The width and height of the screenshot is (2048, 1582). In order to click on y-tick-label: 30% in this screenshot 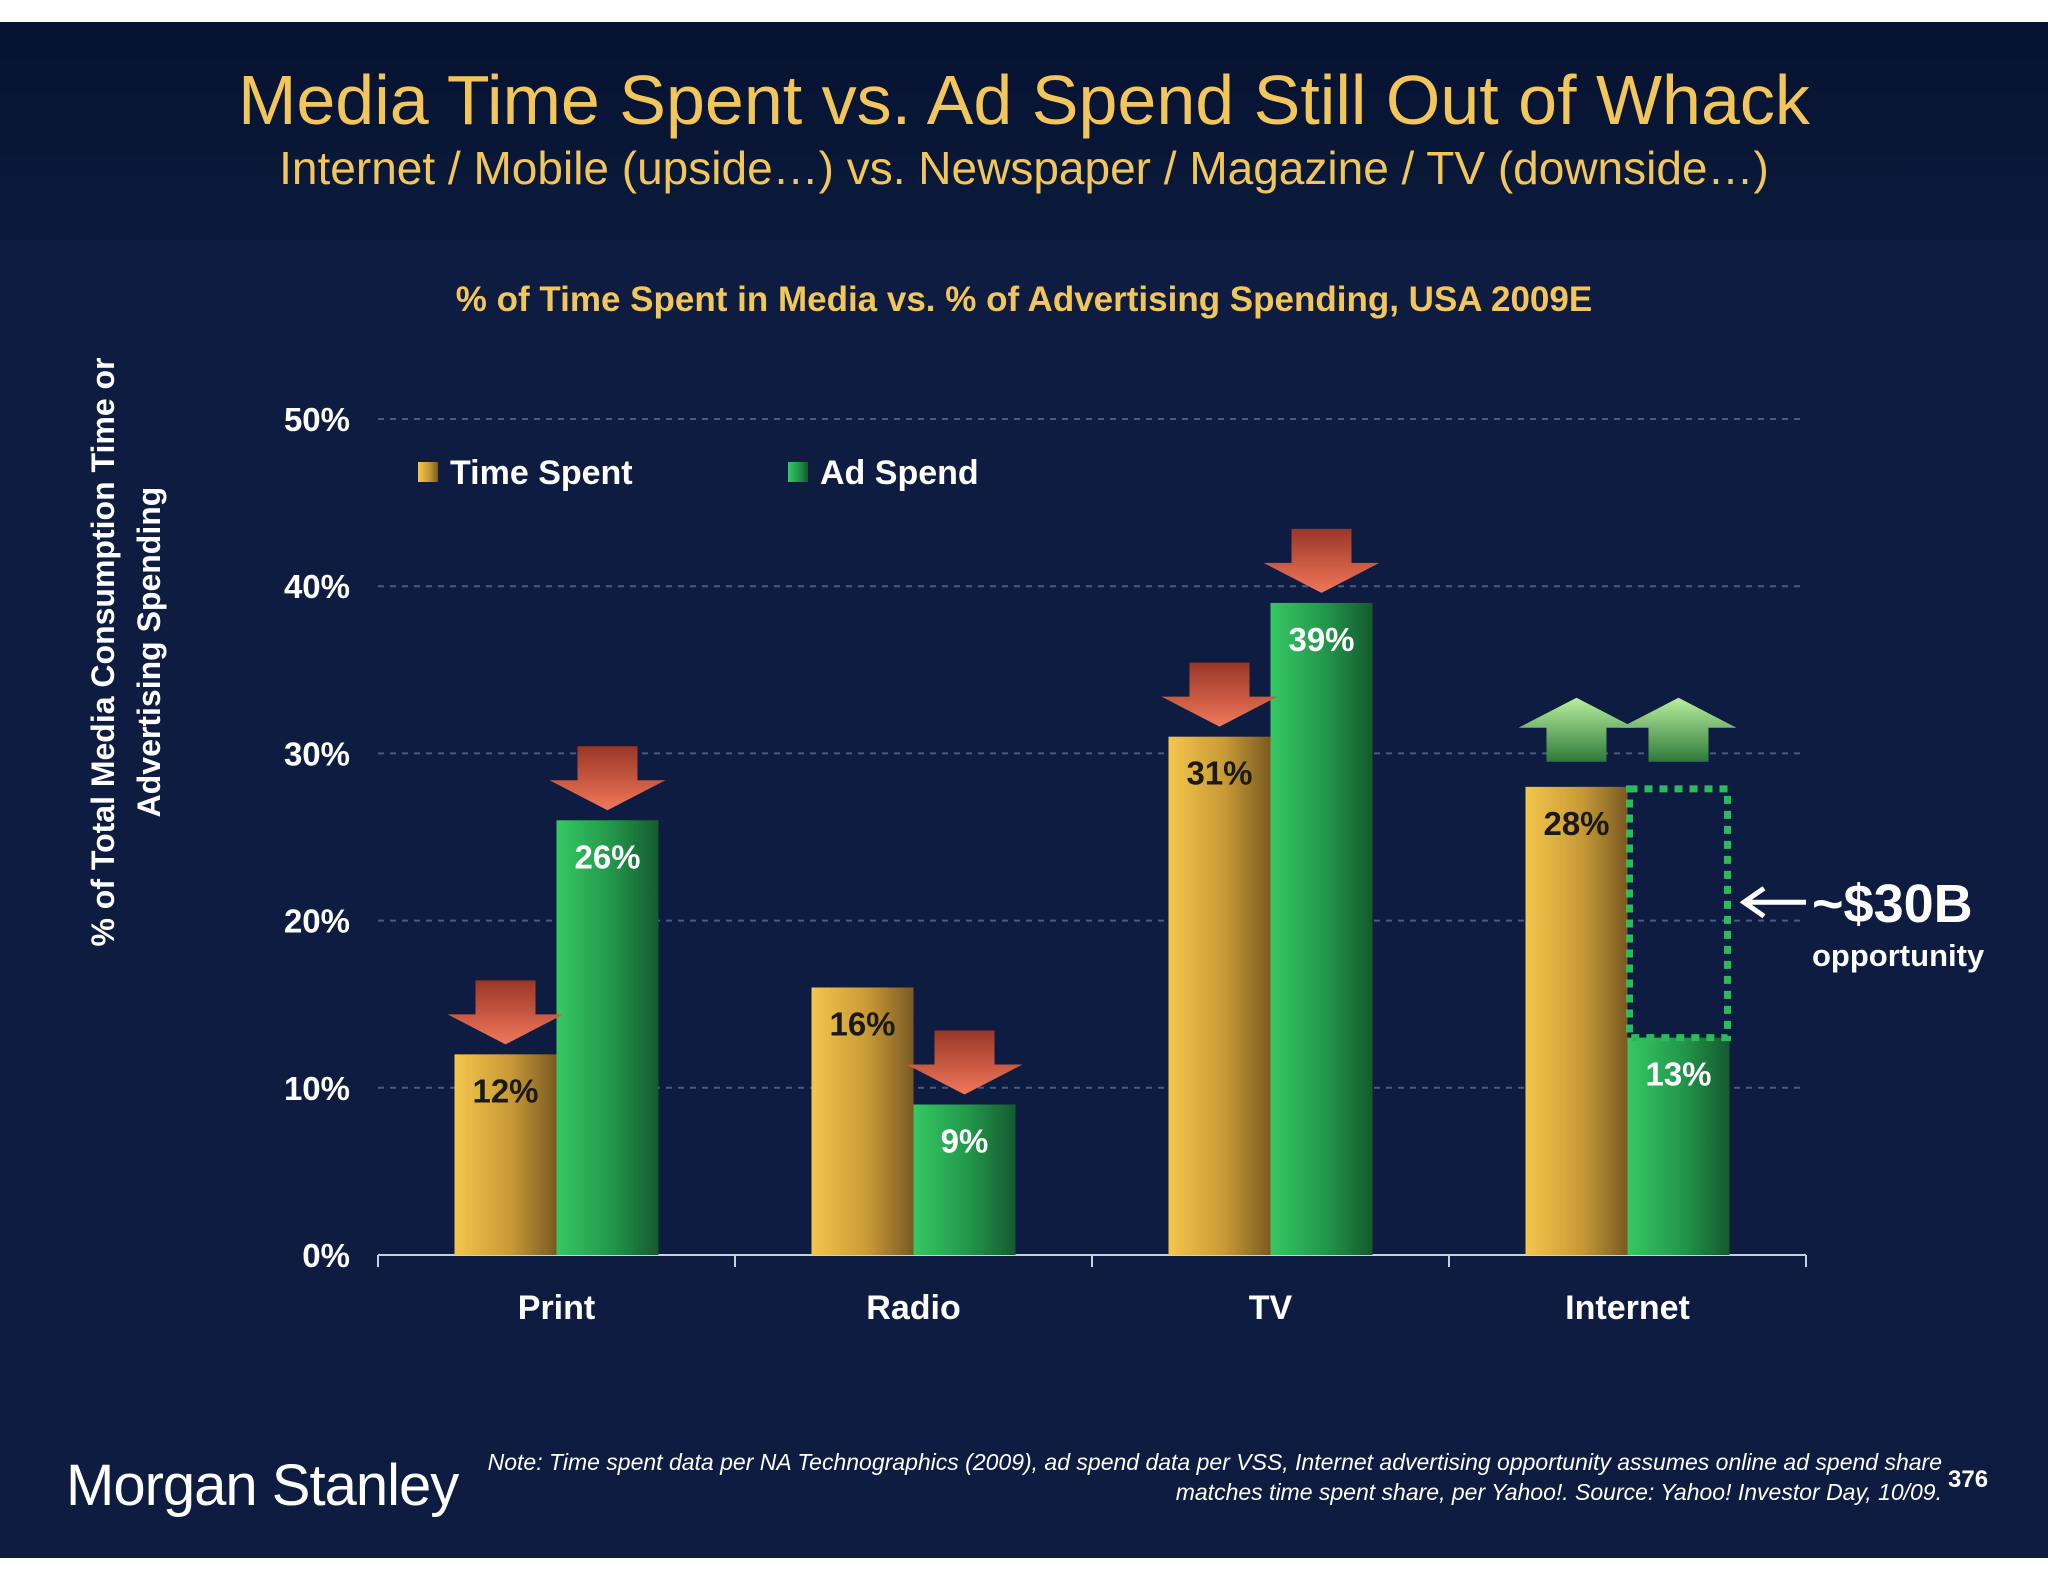, I will do `click(317, 753)`.